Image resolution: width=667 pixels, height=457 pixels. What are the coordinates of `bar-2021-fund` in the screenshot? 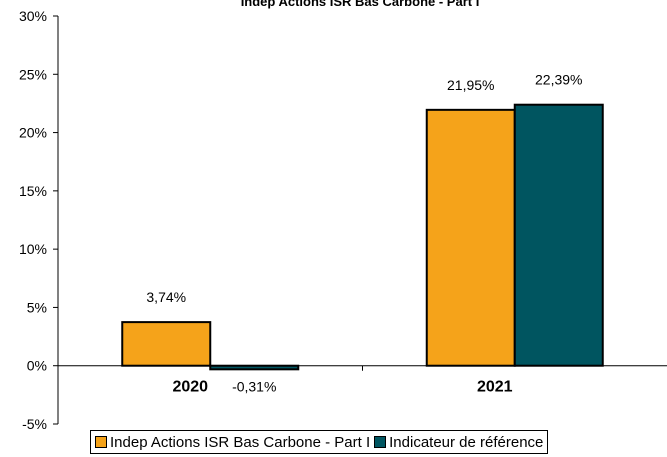 It's located at (470, 237).